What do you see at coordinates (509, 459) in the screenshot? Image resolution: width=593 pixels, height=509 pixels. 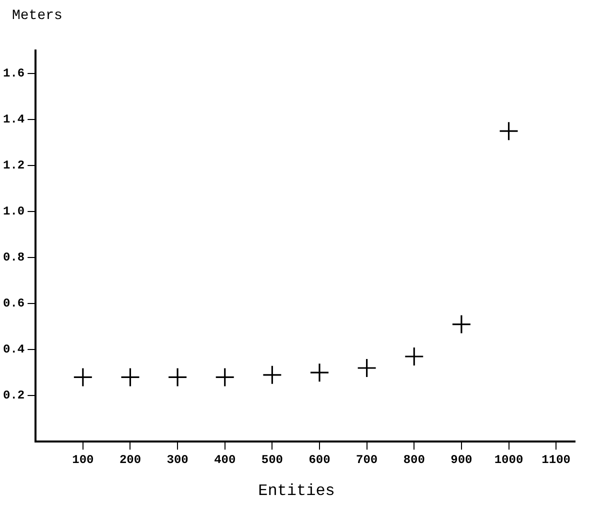 I see `x-tick-label: 1000` at bounding box center [509, 459].